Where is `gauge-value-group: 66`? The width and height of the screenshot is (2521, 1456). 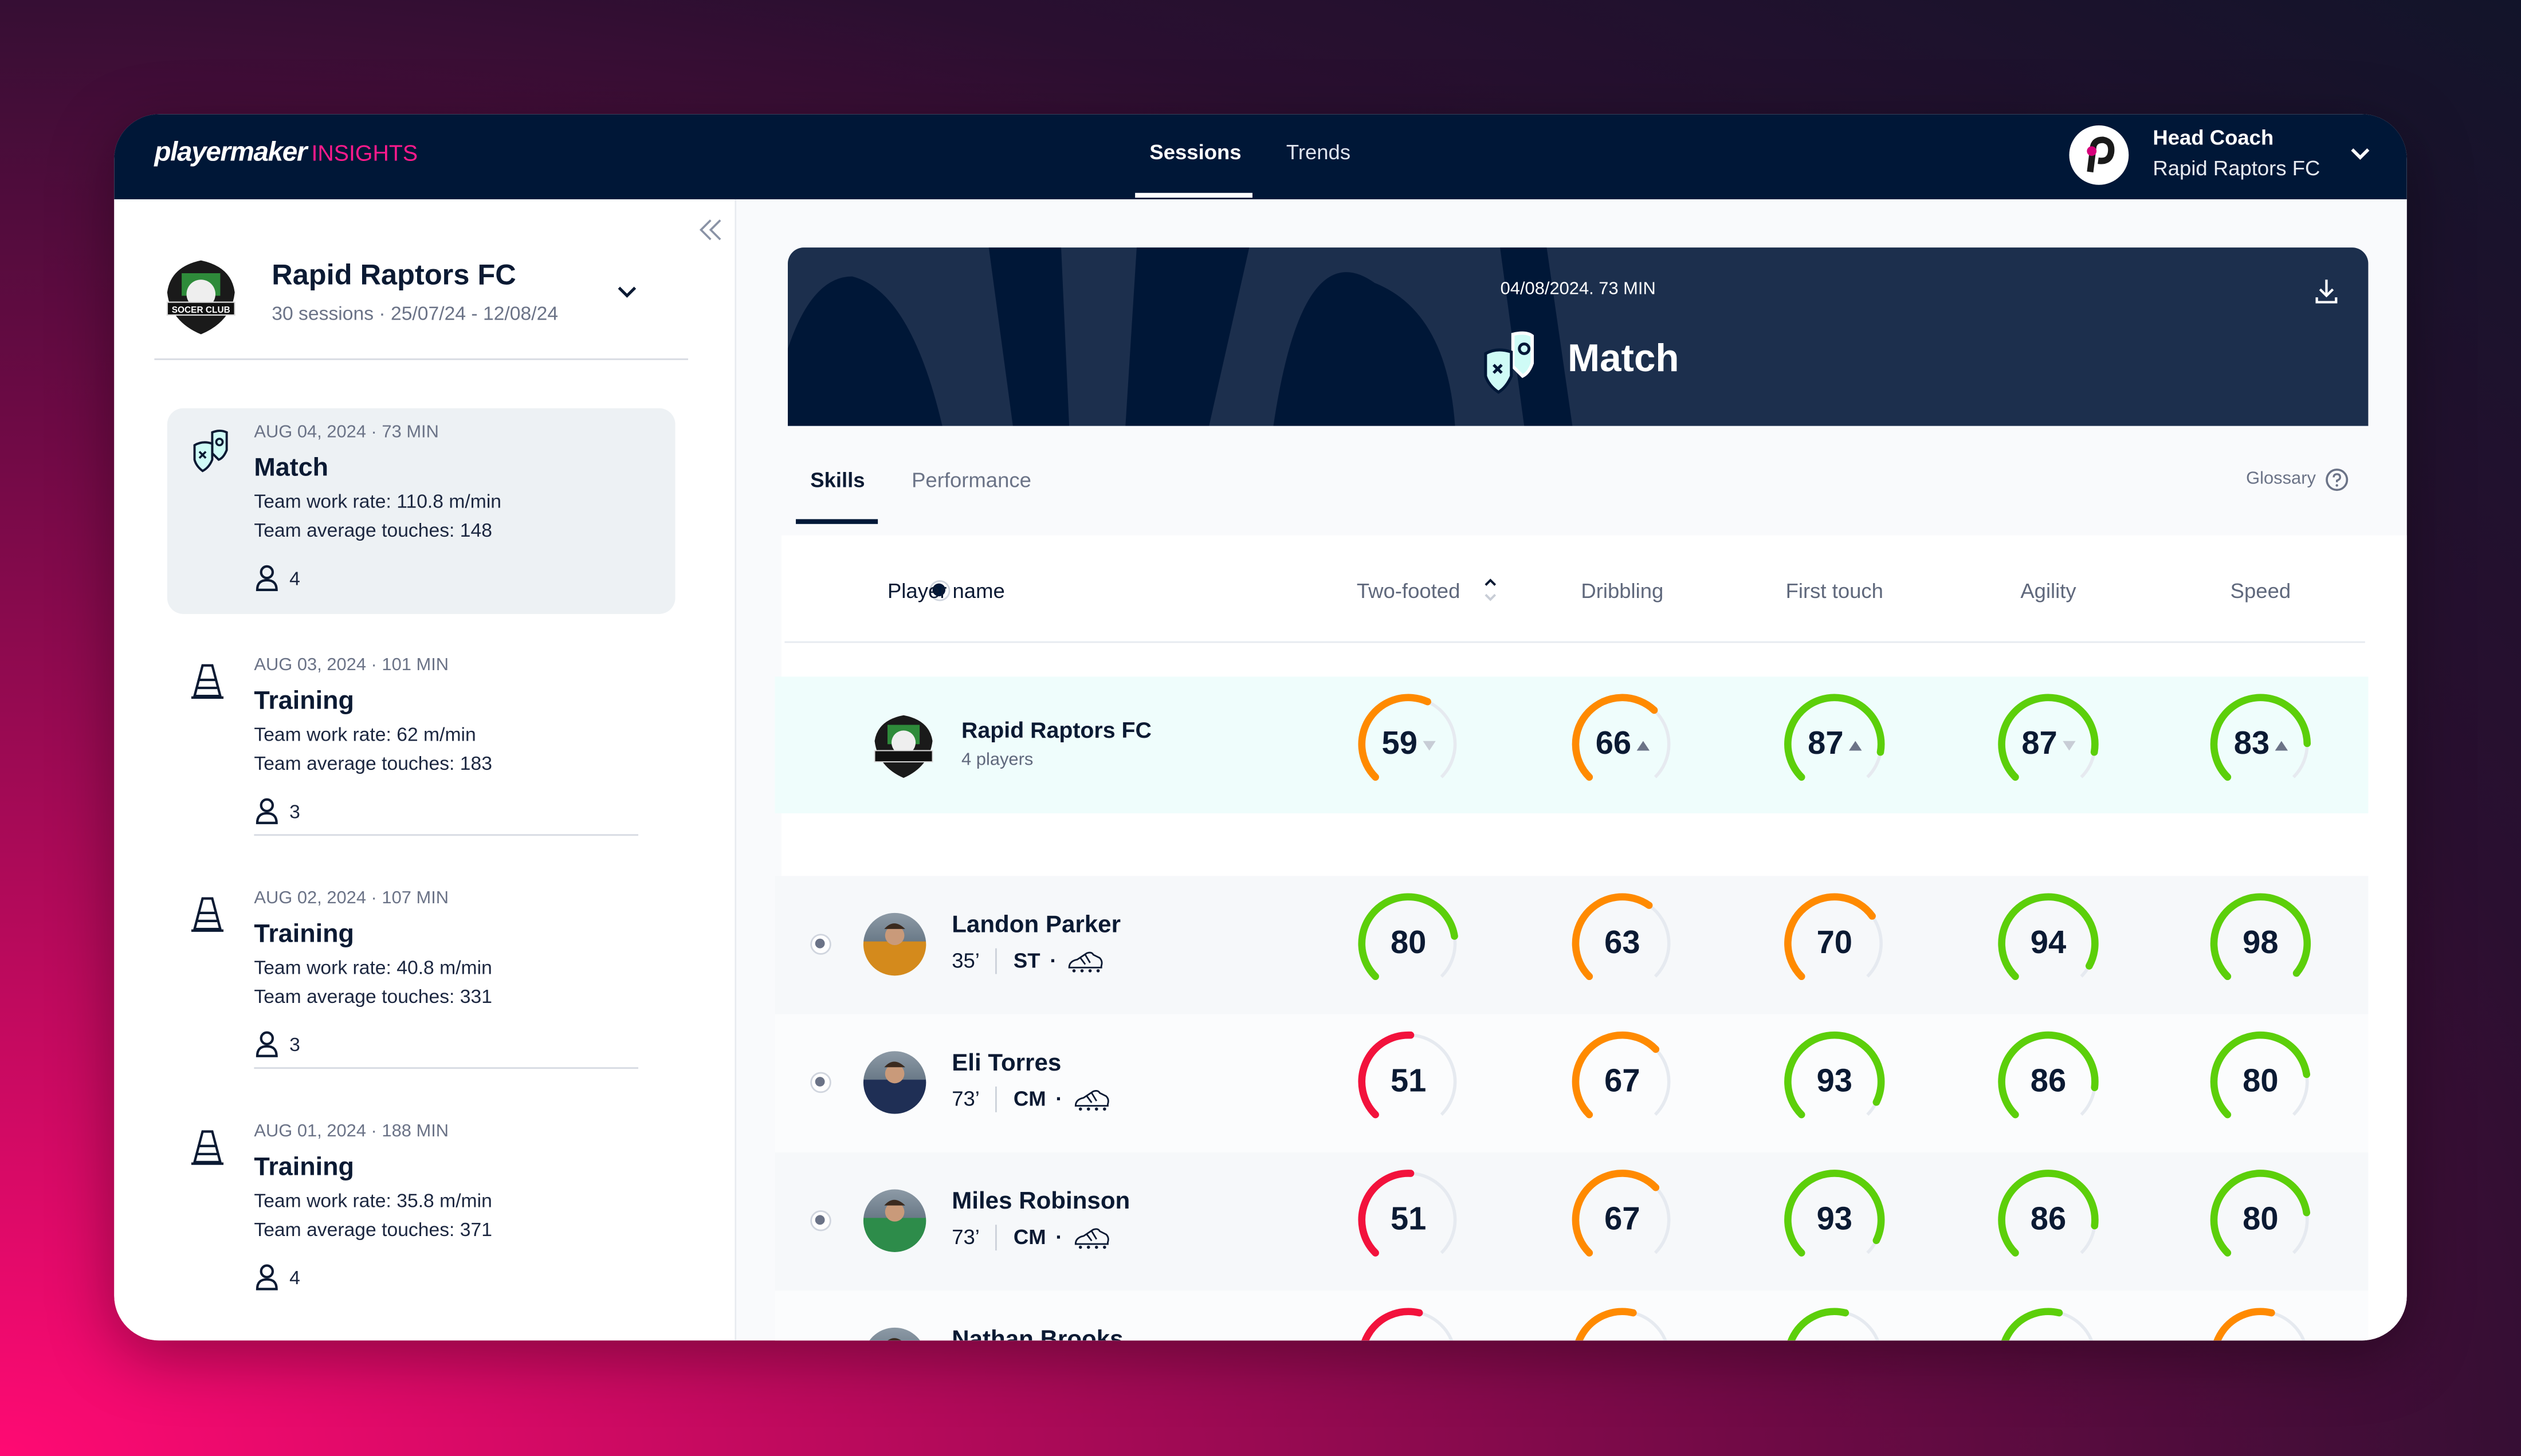 gauge-value-group: 66 is located at coordinates (1622, 744).